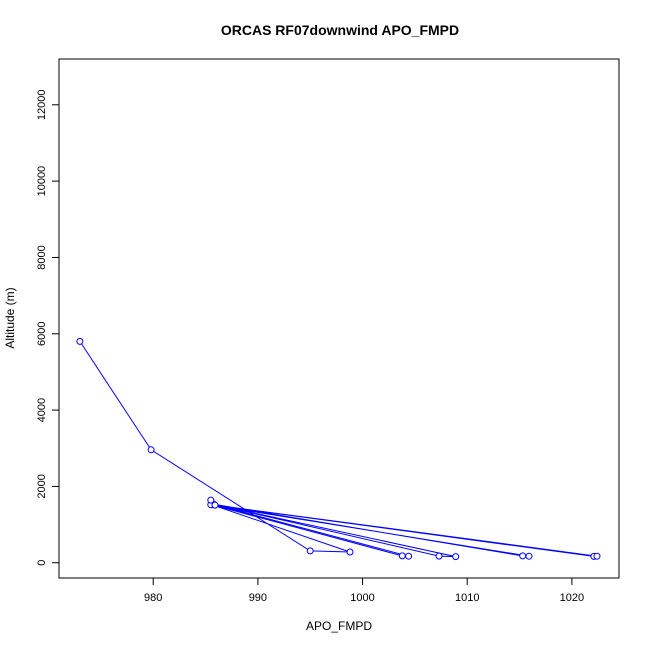 This screenshot has width=650, height=650. I want to click on x-tick-label: 1000, so click(362, 598).